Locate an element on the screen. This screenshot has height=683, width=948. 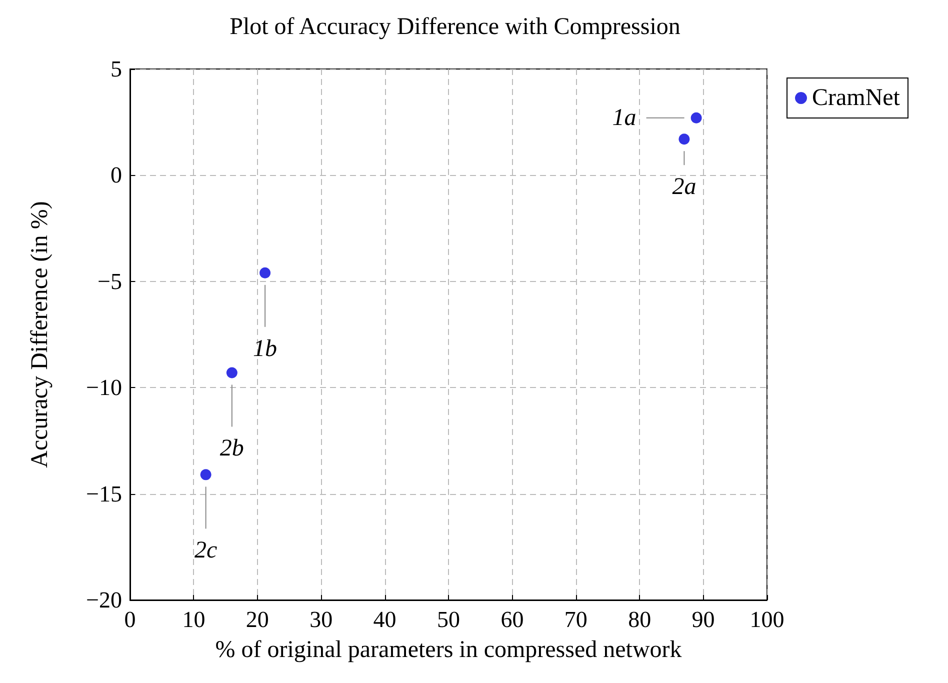
x-tick-label: 90 is located at coordinates (703, 619).